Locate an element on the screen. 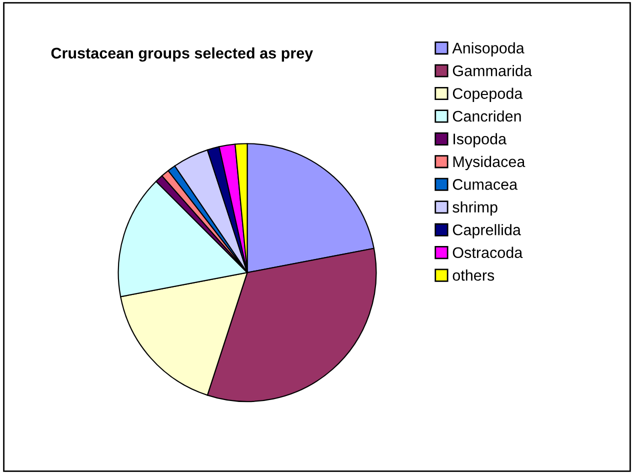 The height and width of the screenshot is (474, 634). legend-label: Cancriden is located at coordinates (486, 116).